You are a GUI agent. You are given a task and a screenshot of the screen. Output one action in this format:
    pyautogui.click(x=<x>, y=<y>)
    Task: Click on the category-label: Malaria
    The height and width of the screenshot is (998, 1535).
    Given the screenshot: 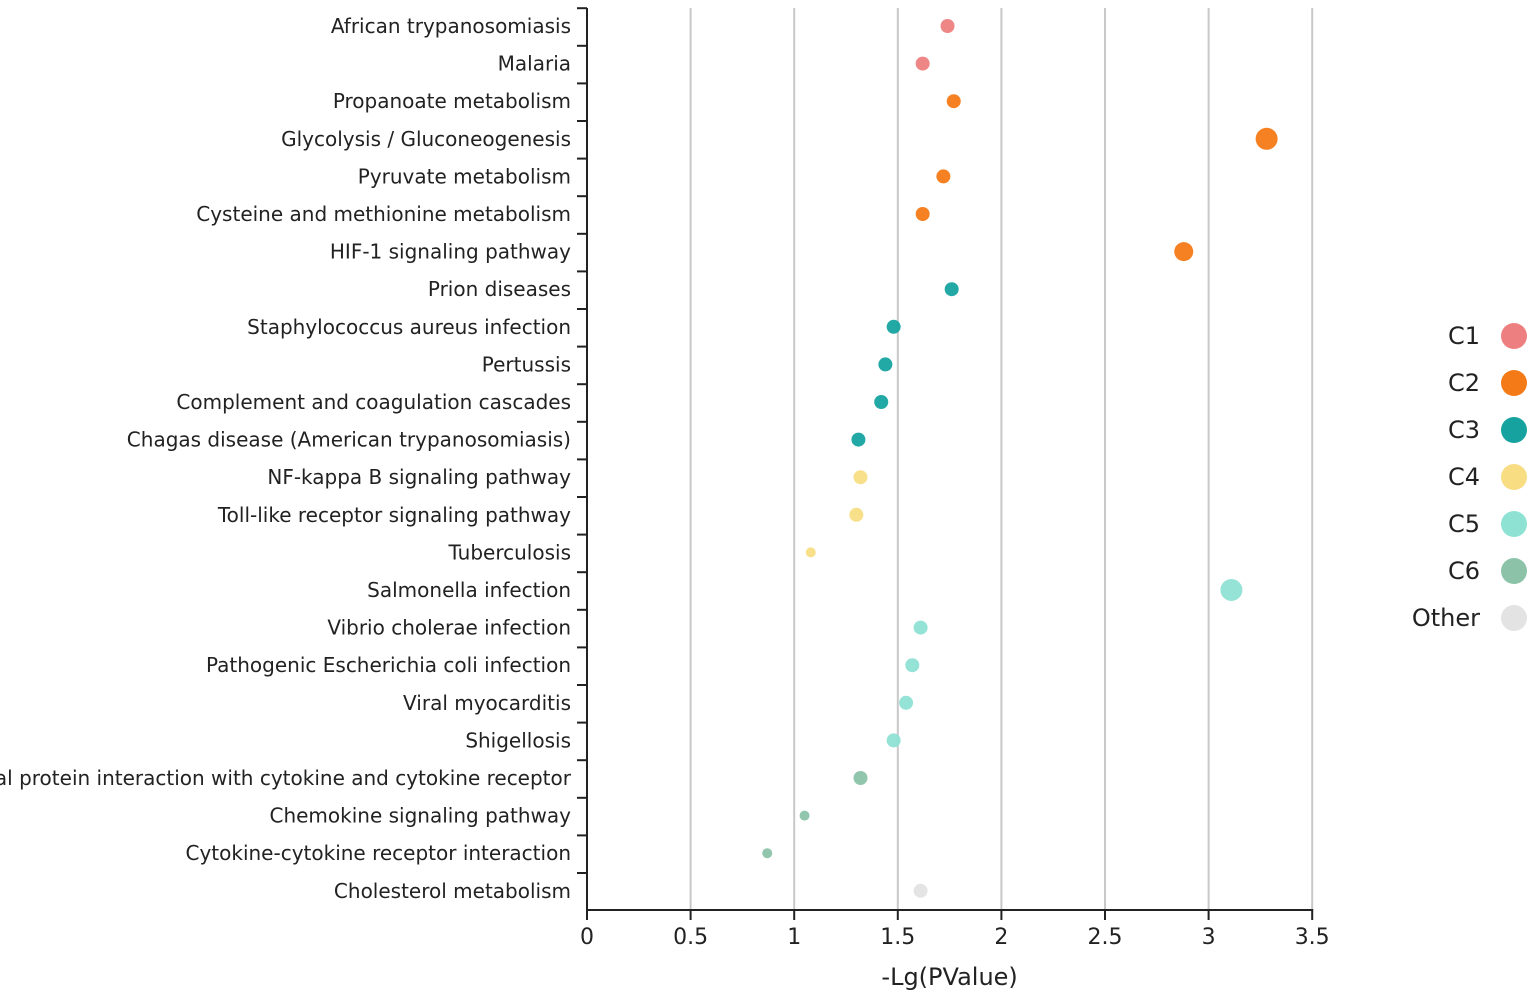 What is the action you would take?
    pyautogui.click(x=534, y=64)
    